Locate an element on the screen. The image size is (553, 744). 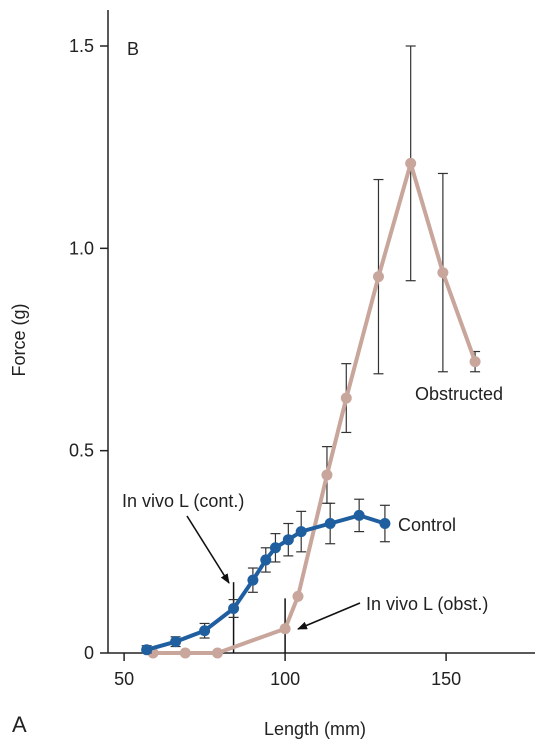
series-control is located at coordinates (266, 577).